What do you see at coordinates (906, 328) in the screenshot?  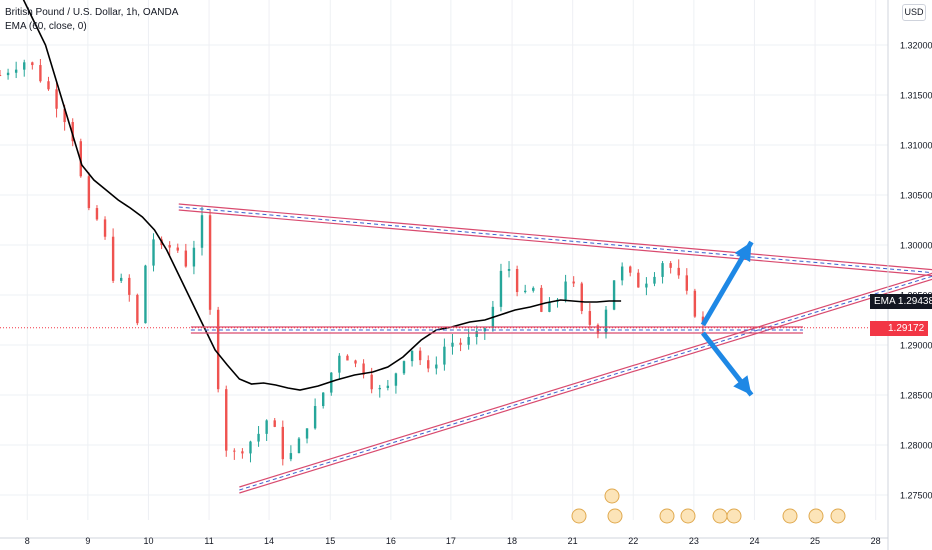 I see `last-price-value: 1.29172` at bounding box center [906, 328].